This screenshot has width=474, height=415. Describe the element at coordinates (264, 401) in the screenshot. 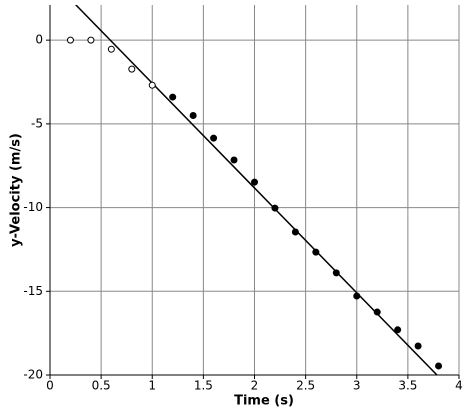

I see `x-axis-label: Time (s)` at that location.